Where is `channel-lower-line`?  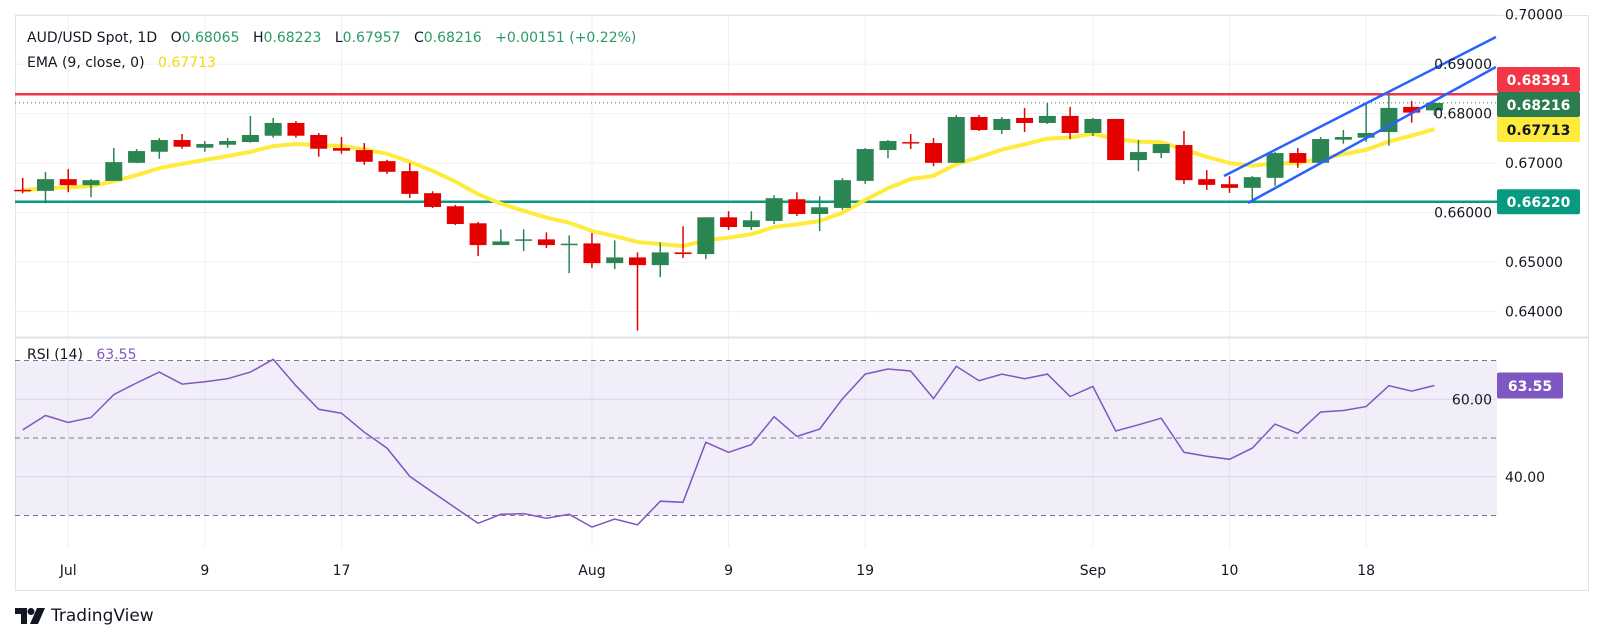
channel-lower-line is located at coordinates (1372, 135).